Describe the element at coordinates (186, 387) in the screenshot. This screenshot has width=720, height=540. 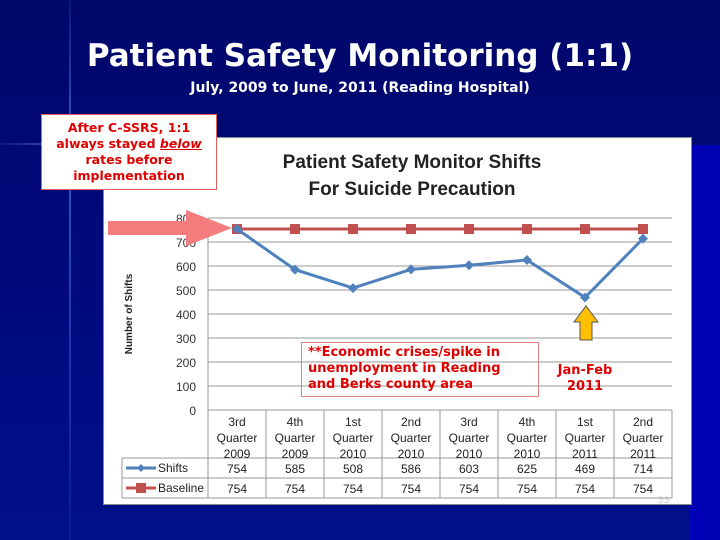
I see `y-tick-label: 100` at that location.